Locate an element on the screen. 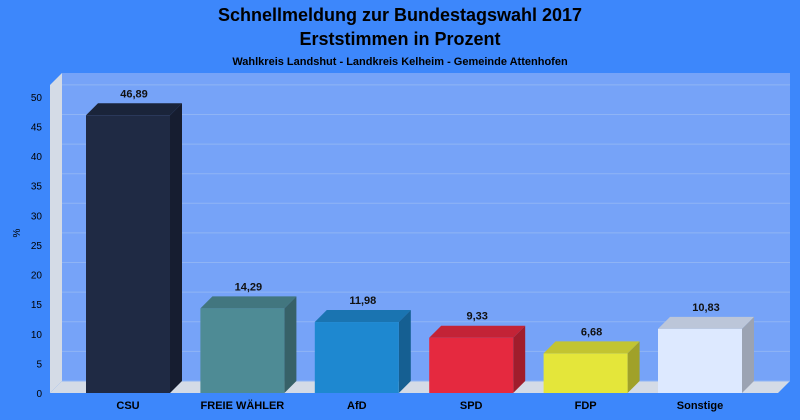 This screenshot has height=420, width=800. y-tick-label: 20 is located at coordinates (37, 276).